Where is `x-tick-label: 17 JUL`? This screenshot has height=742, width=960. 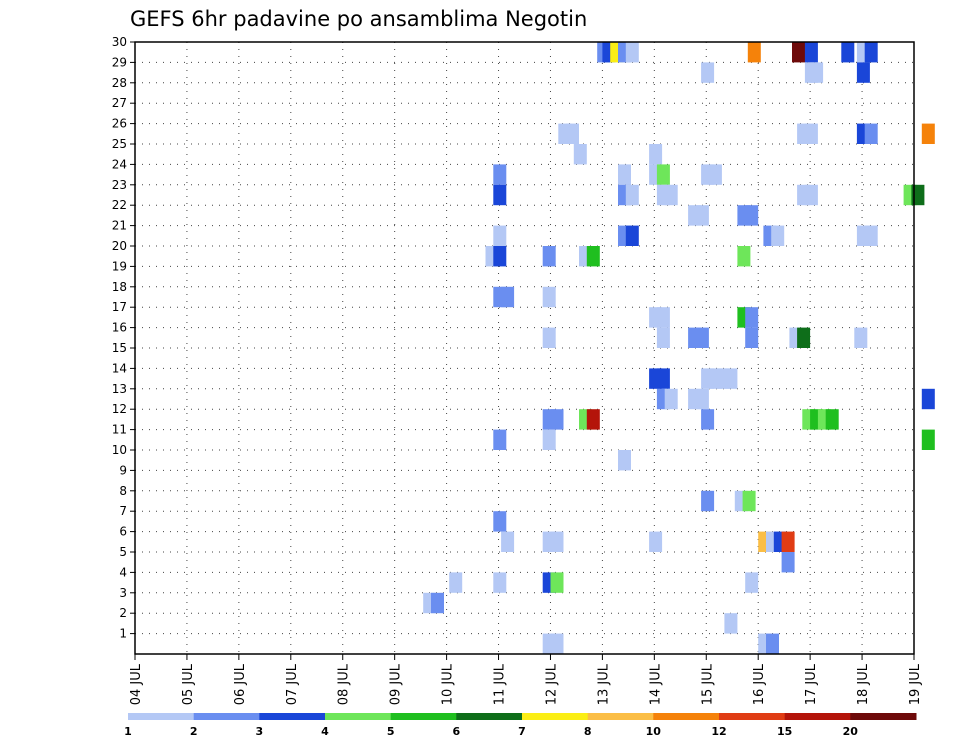
x-tick-label: 17 JUL is located at coordinates (811, 684).